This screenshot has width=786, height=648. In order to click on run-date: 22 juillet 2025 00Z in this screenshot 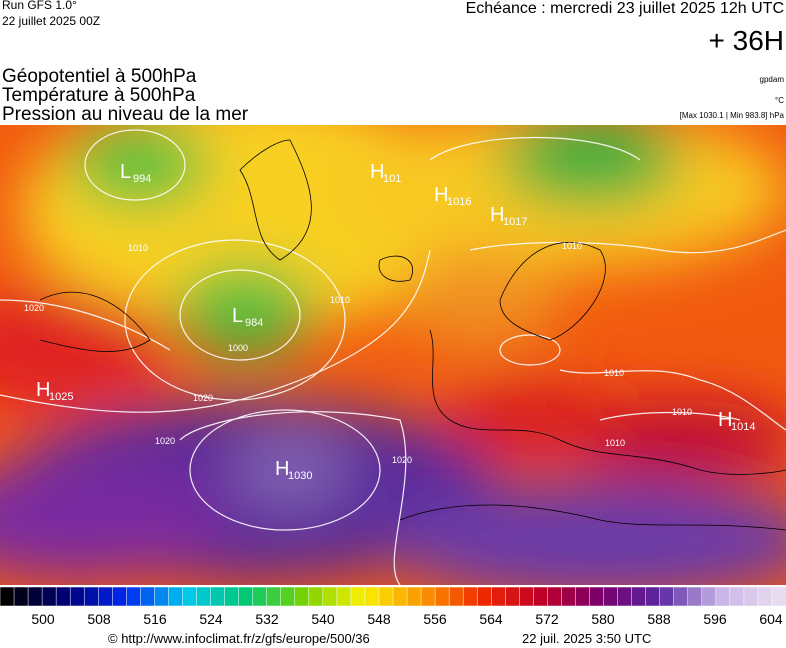, I will do `click(51, 21)`.